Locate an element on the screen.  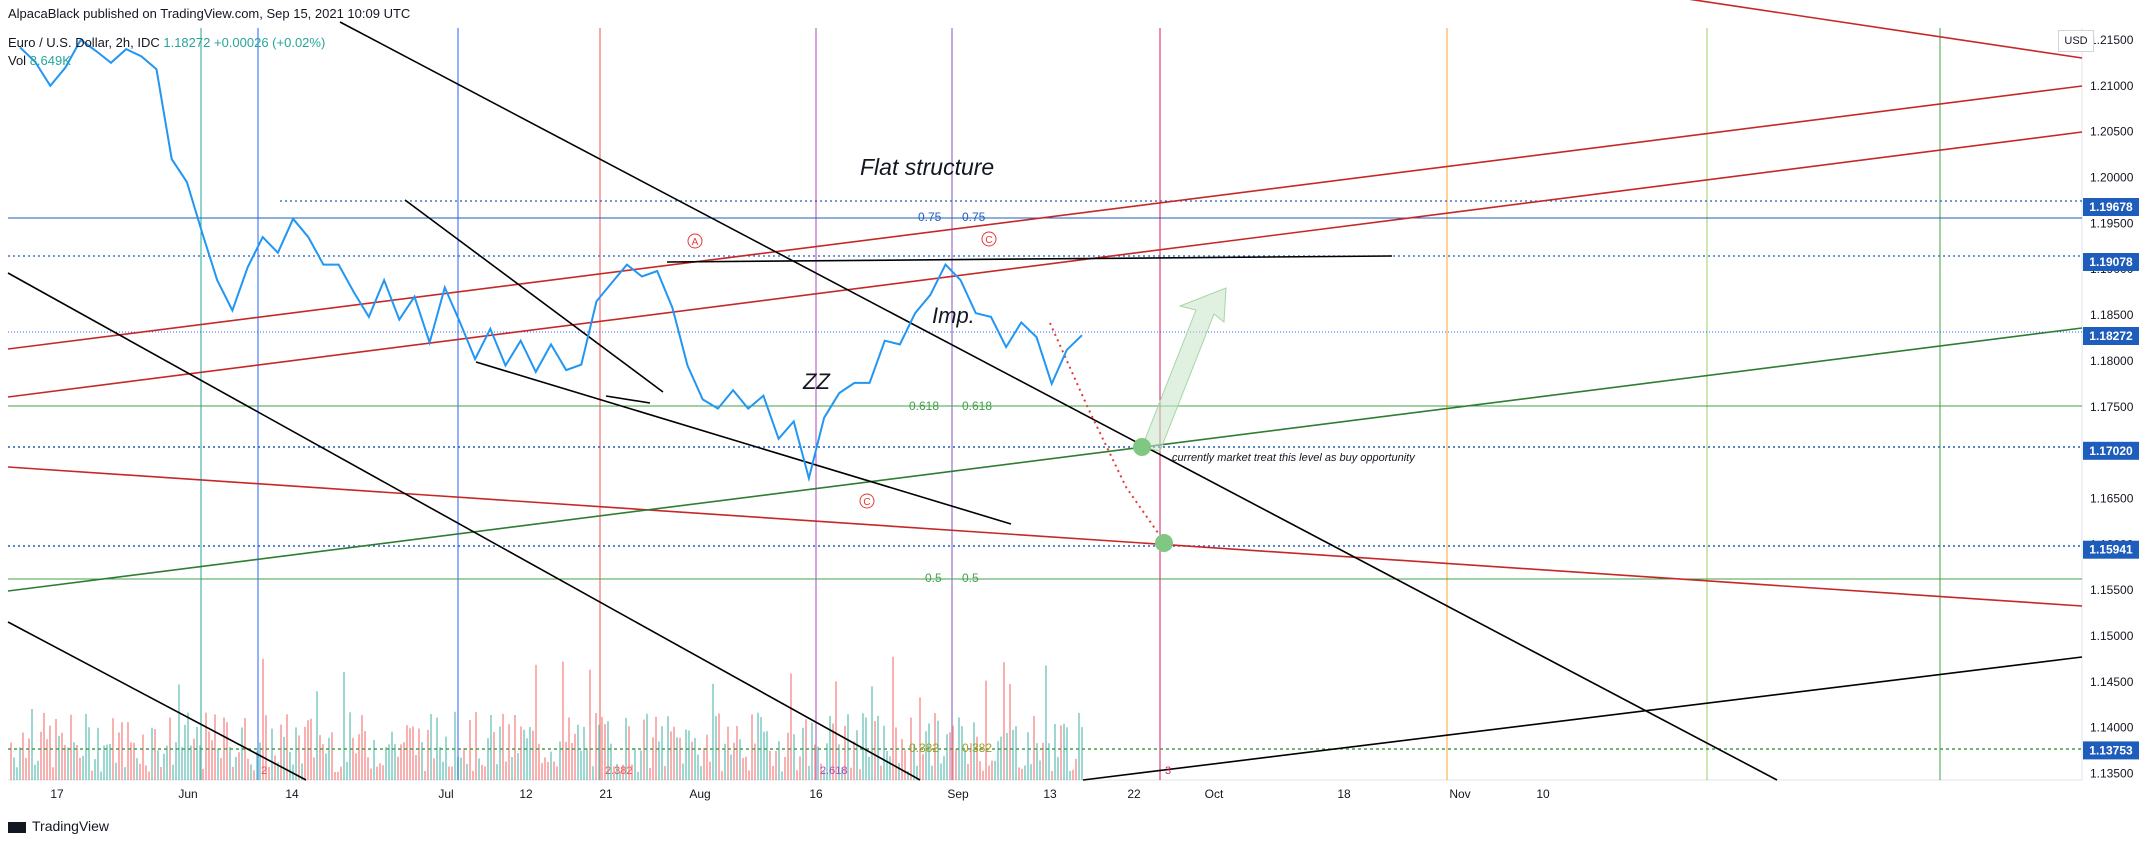
fib-time-label-3: 3 is located at coordinates (1168, 771).